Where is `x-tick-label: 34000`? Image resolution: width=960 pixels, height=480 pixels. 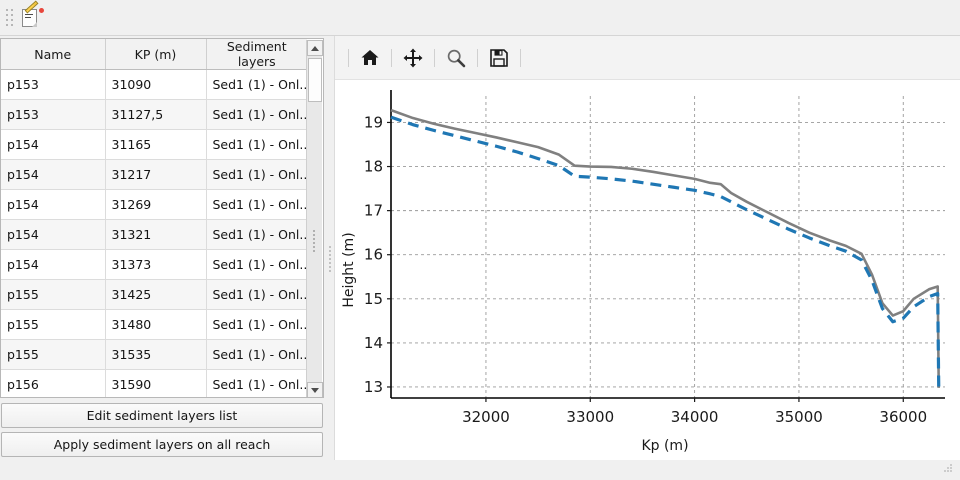
x-tick-label: 34000 is located at coordinates (695, 417).